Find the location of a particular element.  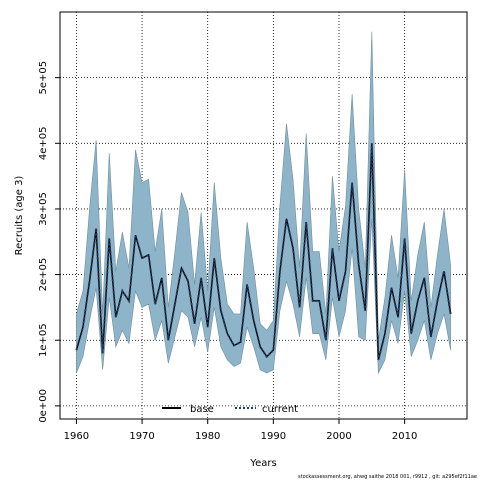

y-axis-title: Recruits (age 3) is located at coordinates (19, 216).